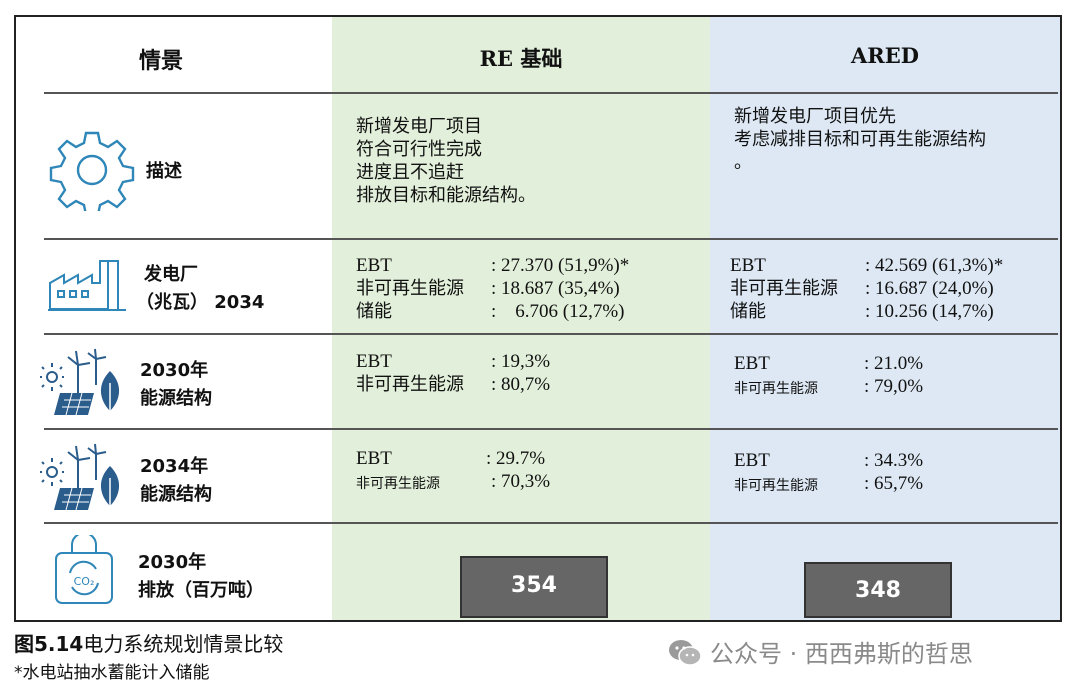 This screenshot has width=1080, height=693. I want to click on kv-value: : 80,7%, so click(521, 384).